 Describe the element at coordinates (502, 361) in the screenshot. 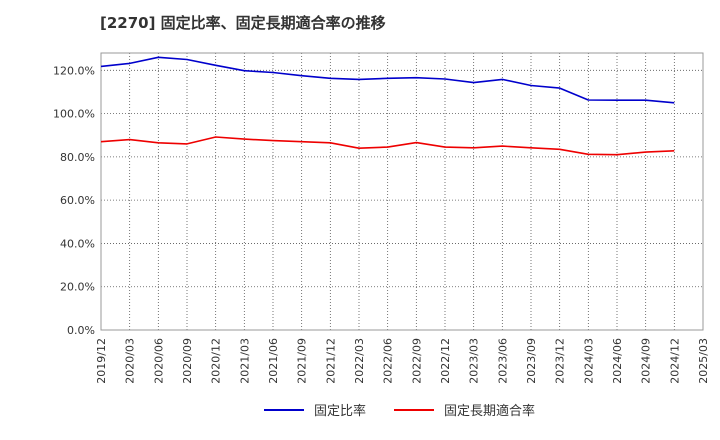

I see `x-tick-label: 2023/06` at that location.